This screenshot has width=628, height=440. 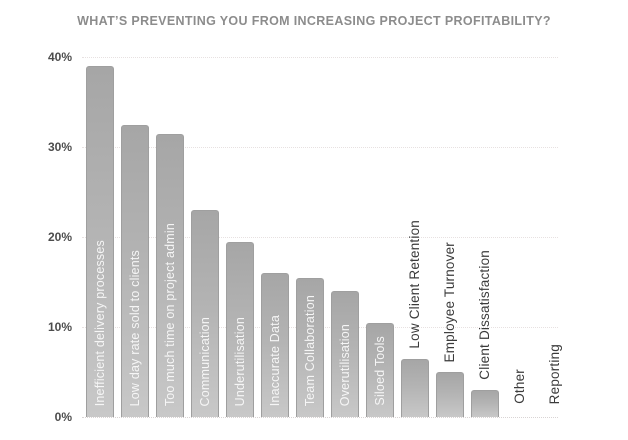 What do you see at coordinates (414, 284) in the screenshot?
I see `bar-label: Low Client Retention` at bounding box center [414, 284].